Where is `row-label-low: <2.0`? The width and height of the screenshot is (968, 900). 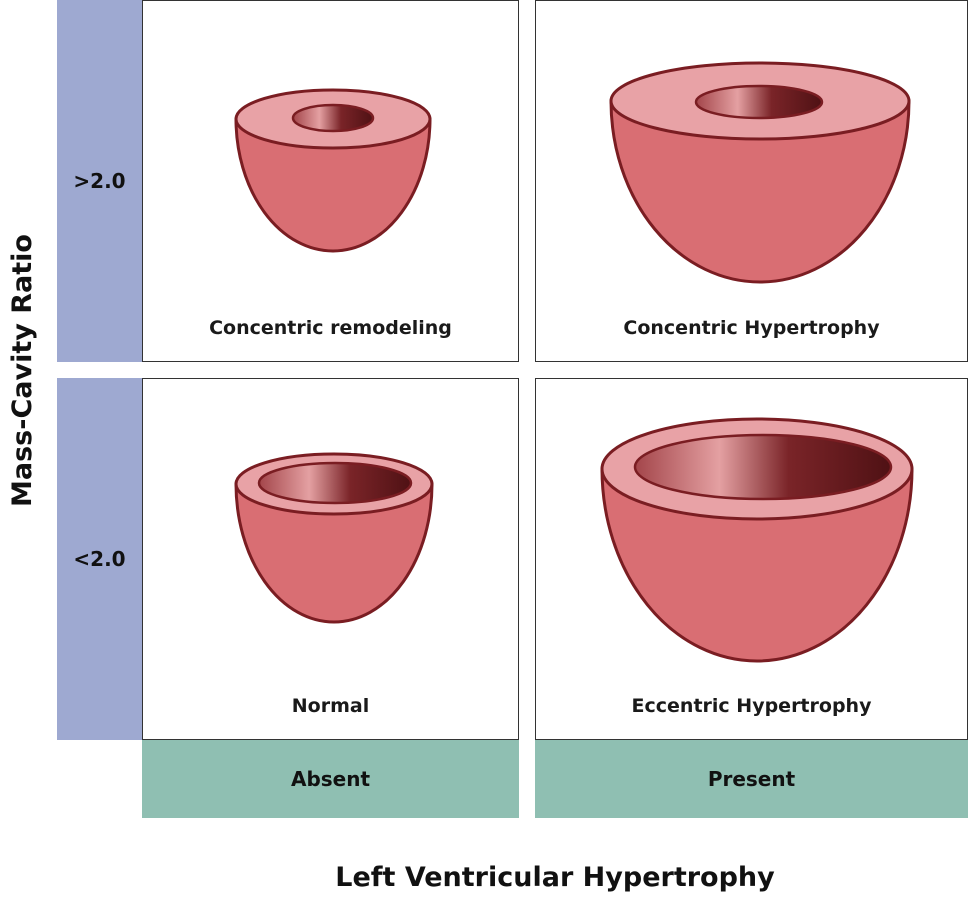 row-label-low: <2.0 is located at coordinates (99, 559).